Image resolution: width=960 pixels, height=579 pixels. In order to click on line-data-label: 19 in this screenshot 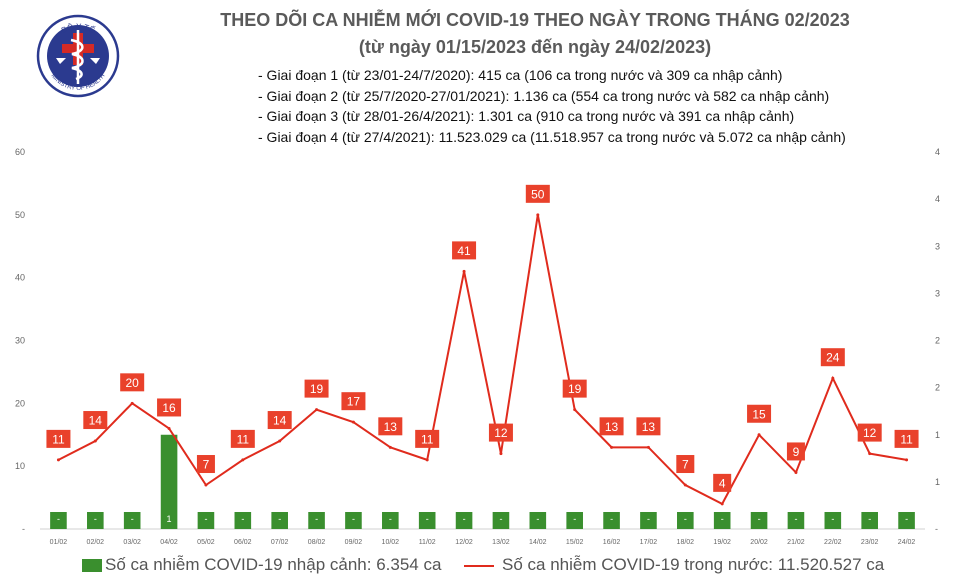, I will do `click(317, 389)`.